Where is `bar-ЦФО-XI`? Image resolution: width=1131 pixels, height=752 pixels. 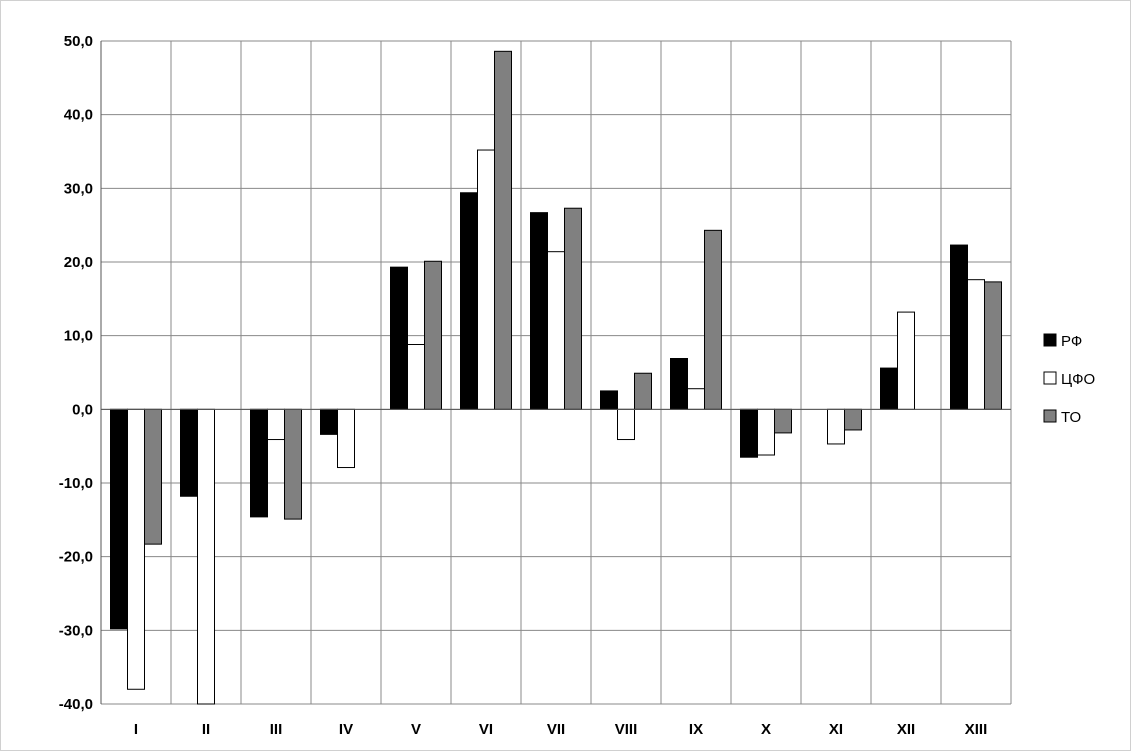
bar-ЦФО-XI is located at coordinates (836, 426).